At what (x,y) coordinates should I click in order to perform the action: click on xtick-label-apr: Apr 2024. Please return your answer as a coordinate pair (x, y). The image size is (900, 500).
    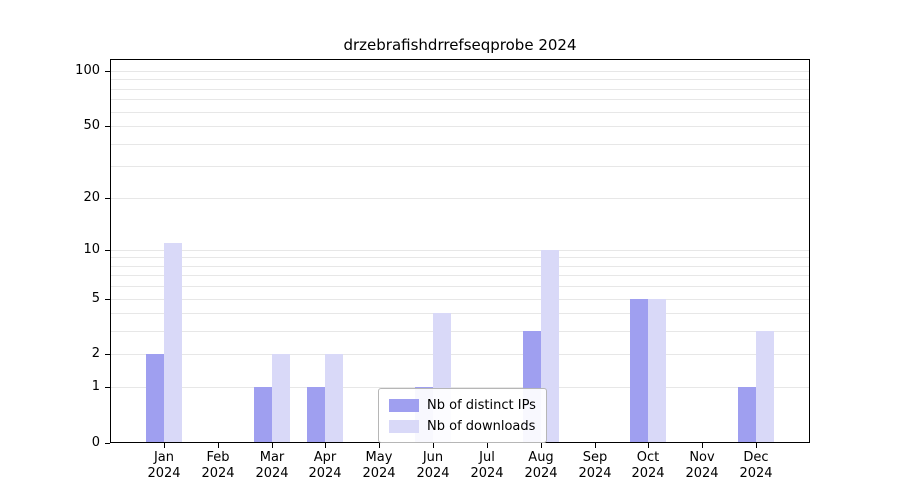
    Looking at the image, I should click on (325, 465).